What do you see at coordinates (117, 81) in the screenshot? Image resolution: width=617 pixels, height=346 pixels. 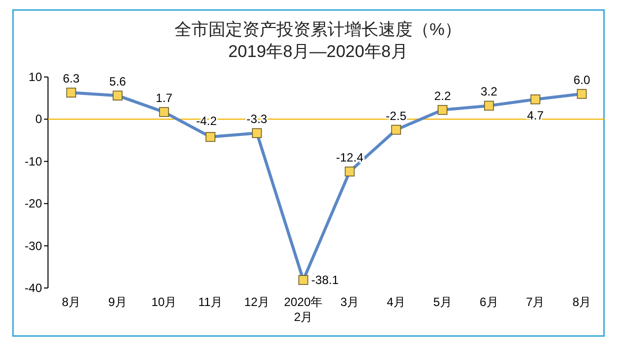 I see `text: 5.6` at bounding box center [117, 81].